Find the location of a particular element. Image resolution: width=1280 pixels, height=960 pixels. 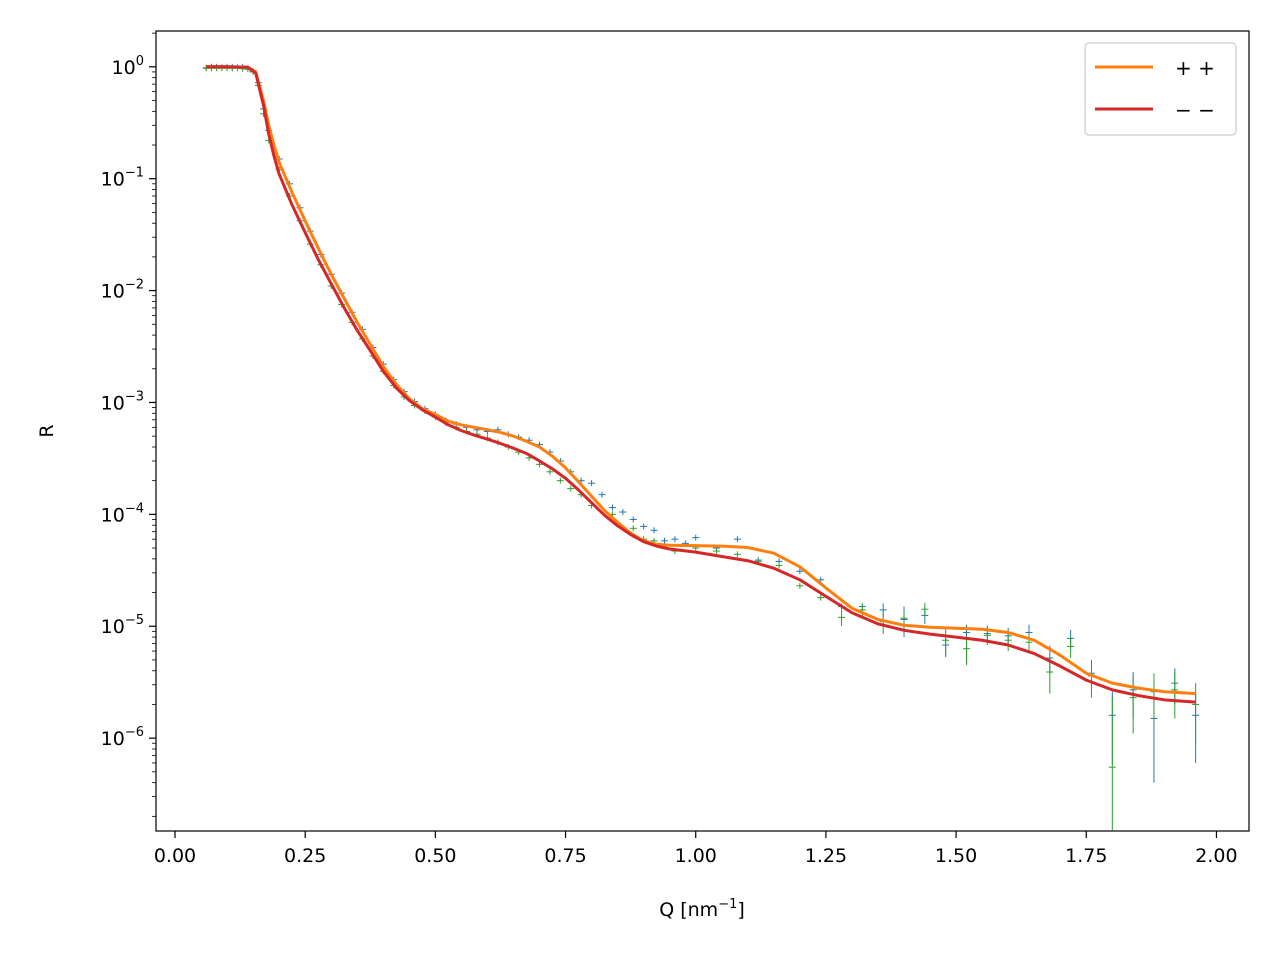

legend-label-plusplus: + + is located at coordinates (1195, 68).